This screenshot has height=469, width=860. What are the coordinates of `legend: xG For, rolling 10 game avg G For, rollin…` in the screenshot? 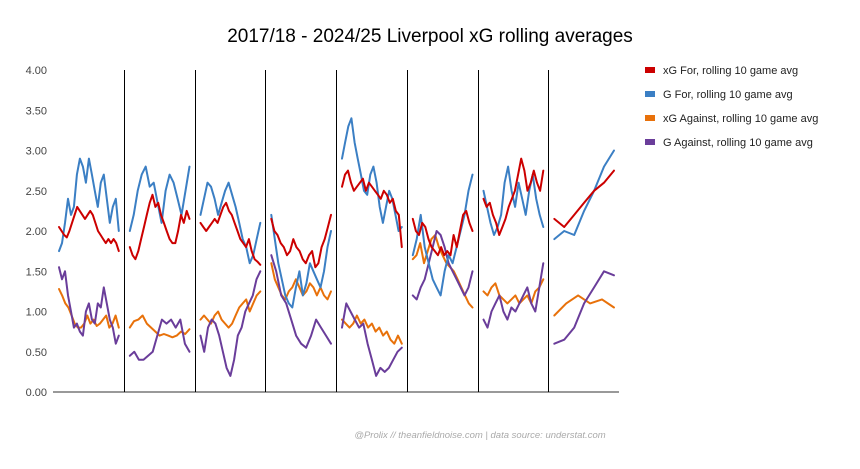 It's located at (731, 107).